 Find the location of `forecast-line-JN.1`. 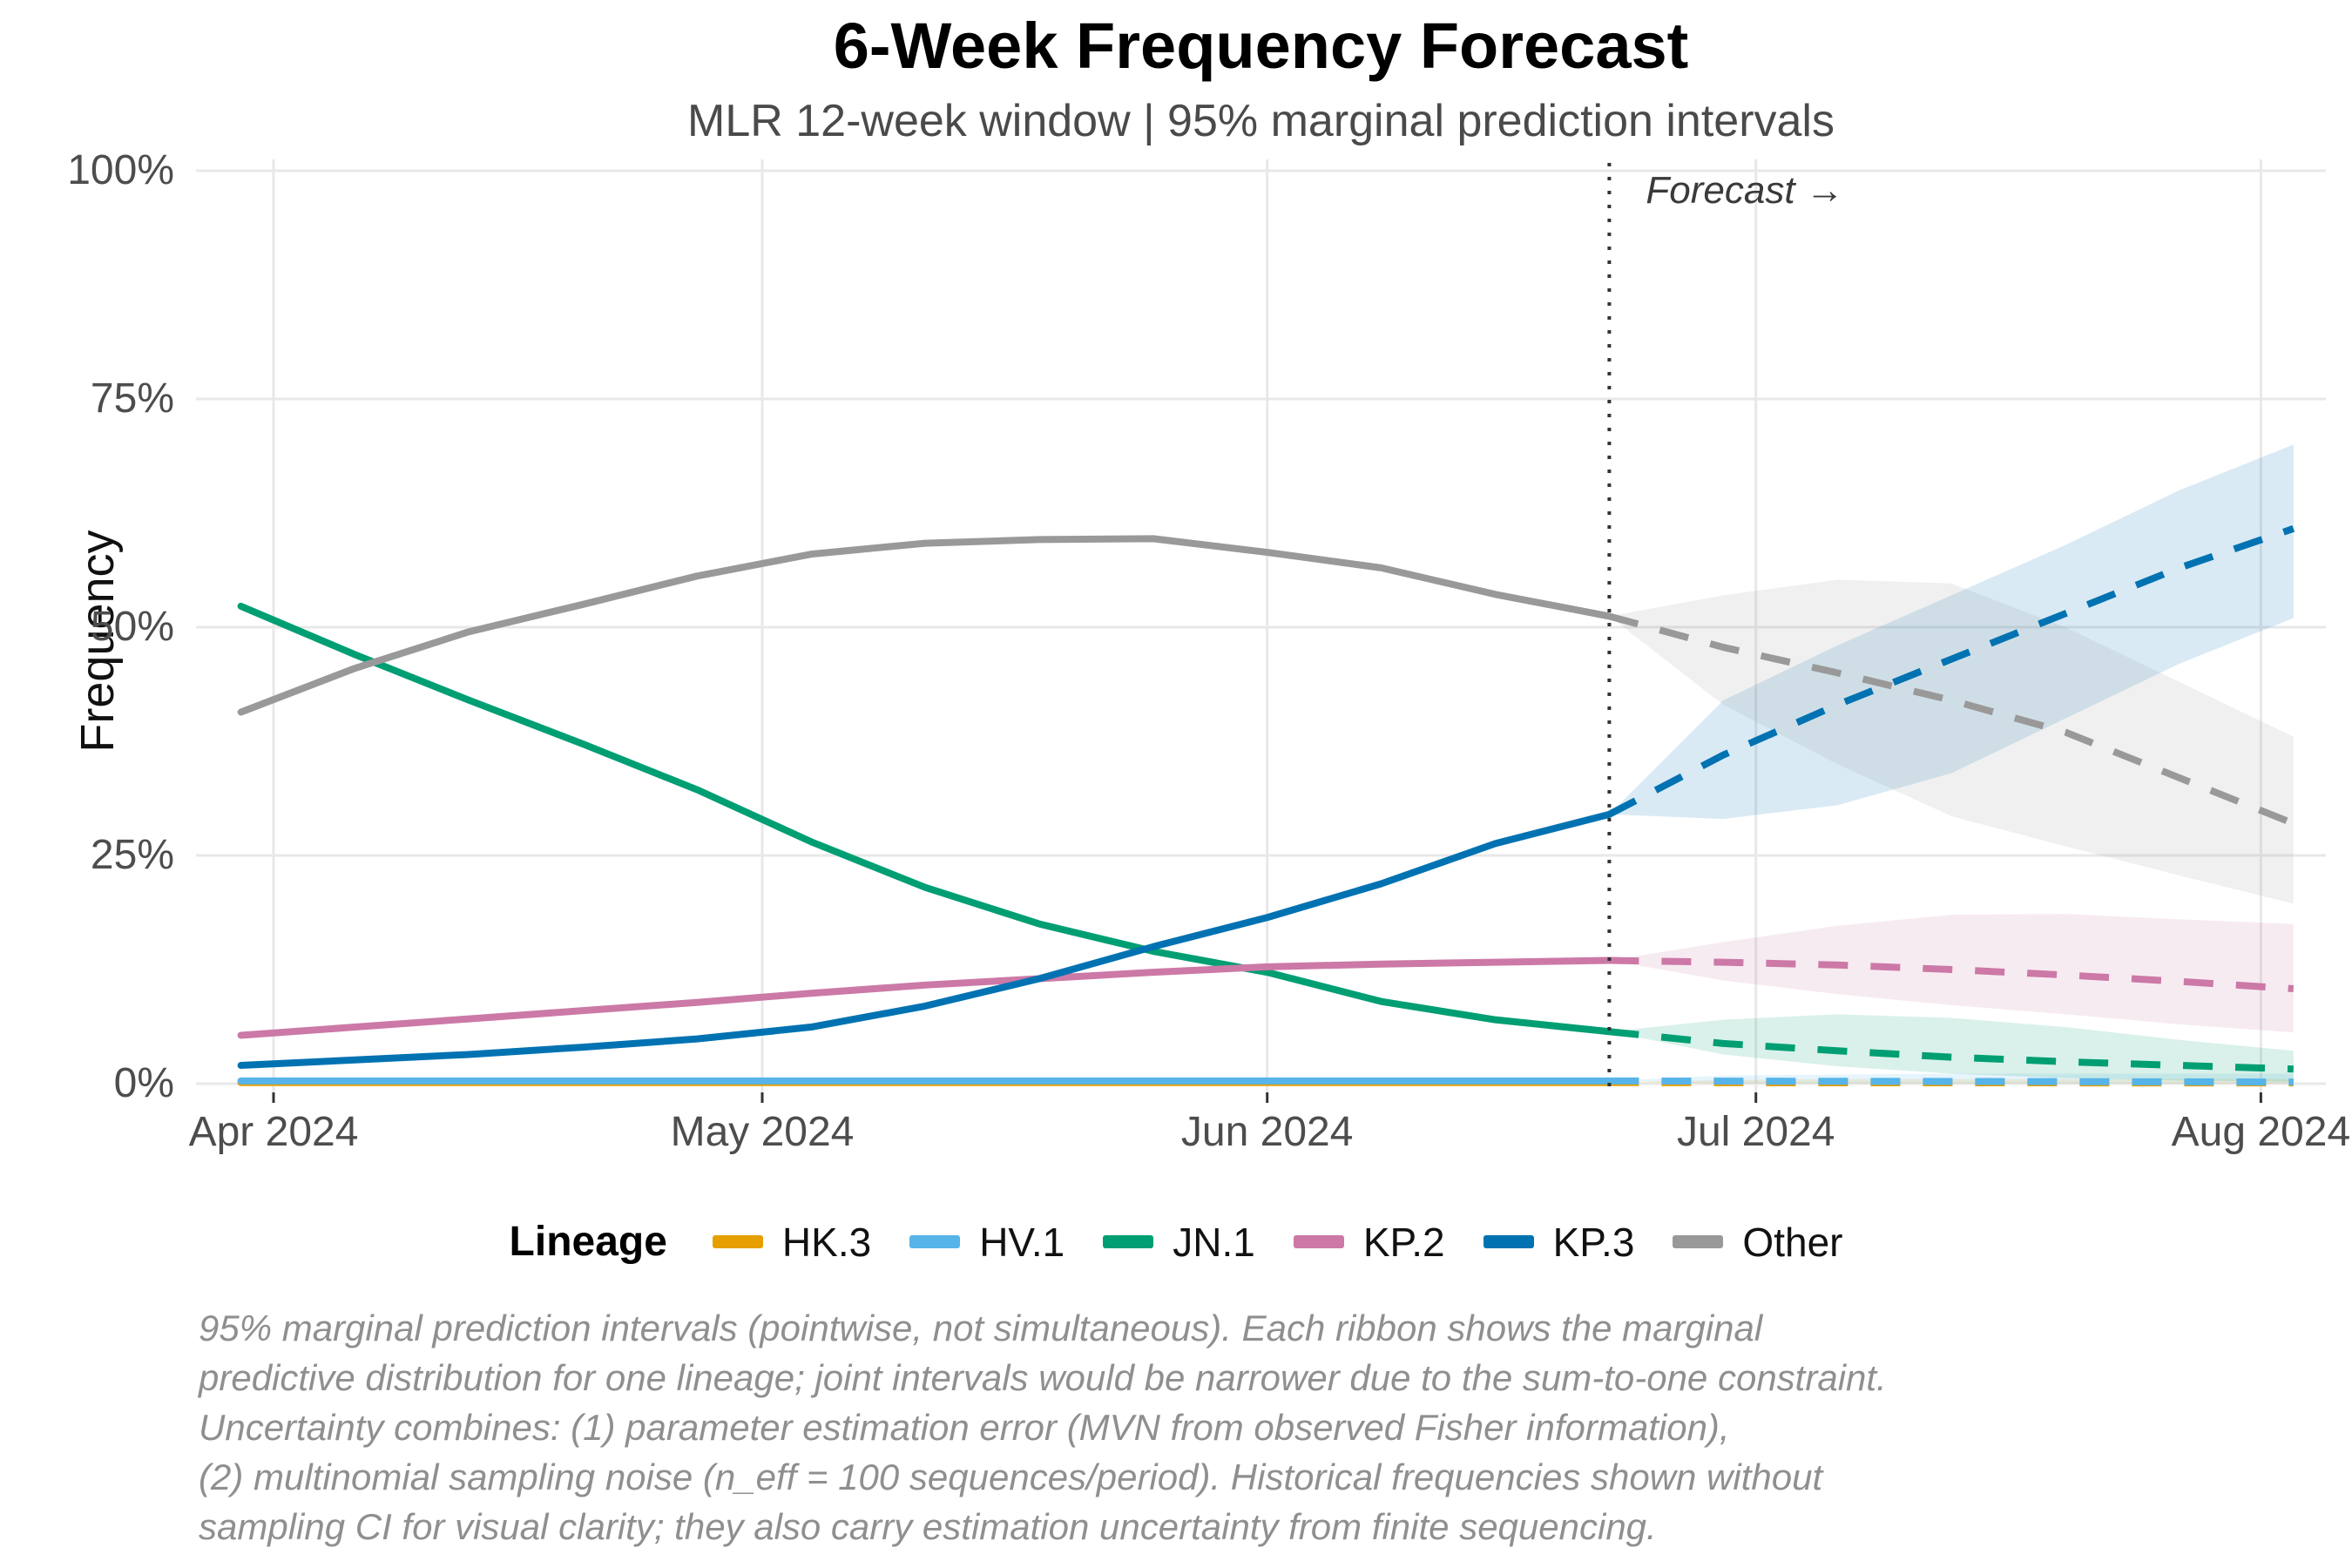

forecast-line-JN.1 is located at coordinates (1951, 1050).